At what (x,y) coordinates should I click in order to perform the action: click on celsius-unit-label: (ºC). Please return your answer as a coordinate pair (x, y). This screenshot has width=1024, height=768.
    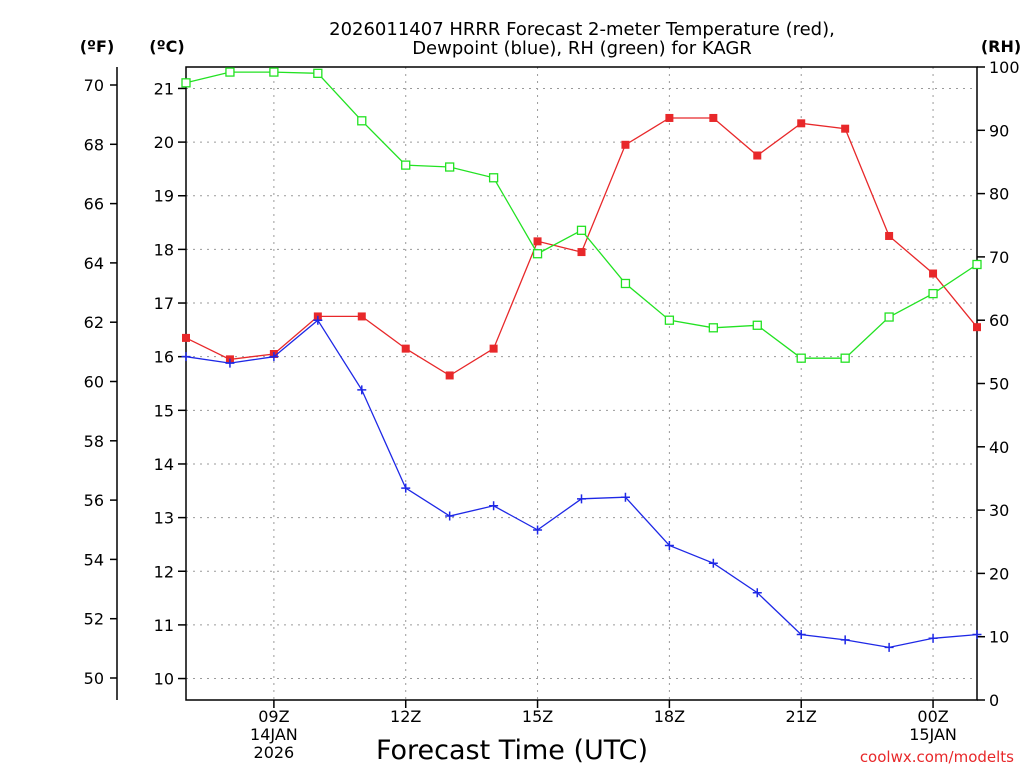
    Looking at the image, I should click on (166, 46).